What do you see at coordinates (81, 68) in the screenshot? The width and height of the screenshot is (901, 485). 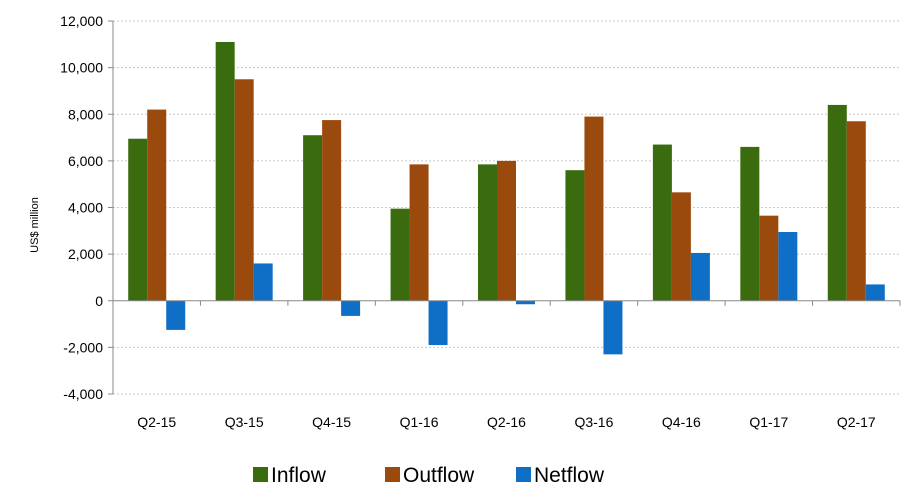 I see `y-tick-label: 10,000` at bounding box center [81, 68].